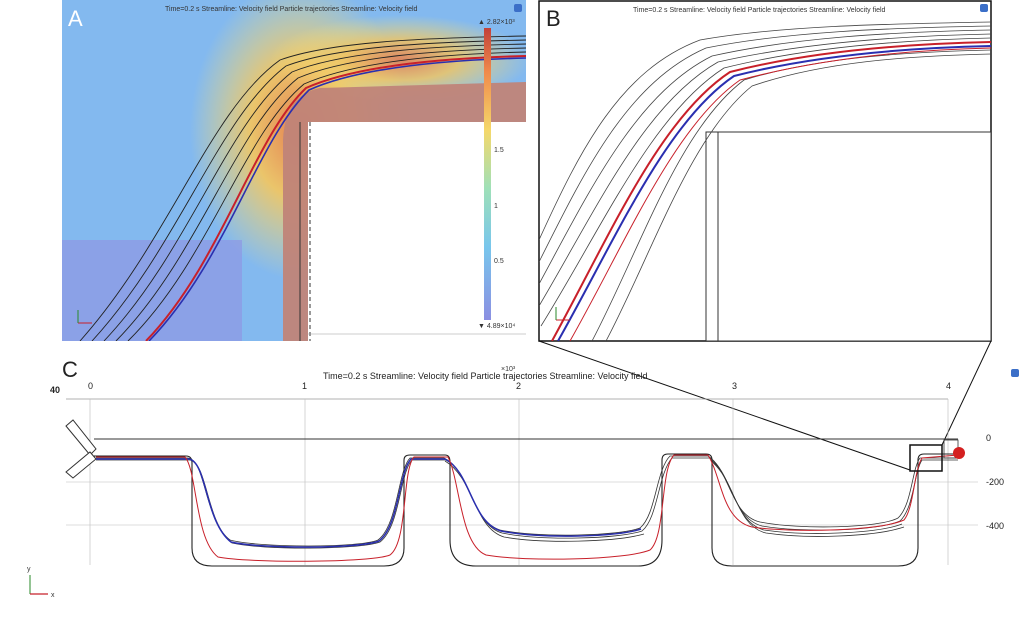 Image resolution: width=1024 pixels, height=629 pixels. What do you see at coordinates (926, 458) in the screenshot?
I see `zoom-box` at bounding box center [926, 458].